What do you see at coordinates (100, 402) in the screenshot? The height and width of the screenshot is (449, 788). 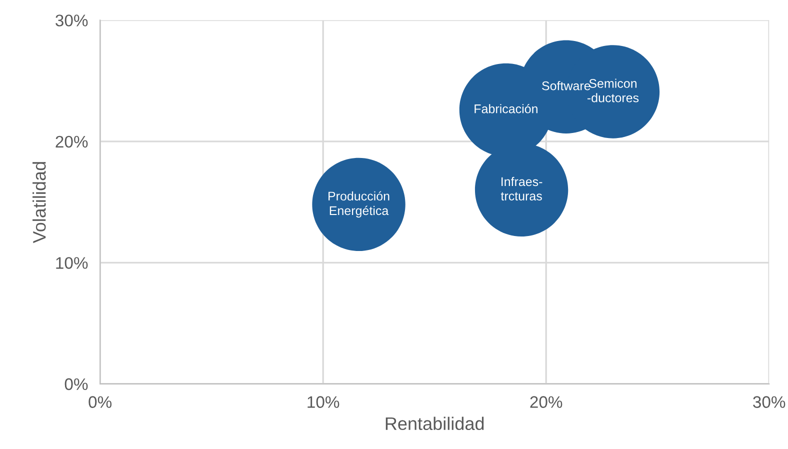 I see `x-tick-label: 0%` at bounding box center [100, 402].